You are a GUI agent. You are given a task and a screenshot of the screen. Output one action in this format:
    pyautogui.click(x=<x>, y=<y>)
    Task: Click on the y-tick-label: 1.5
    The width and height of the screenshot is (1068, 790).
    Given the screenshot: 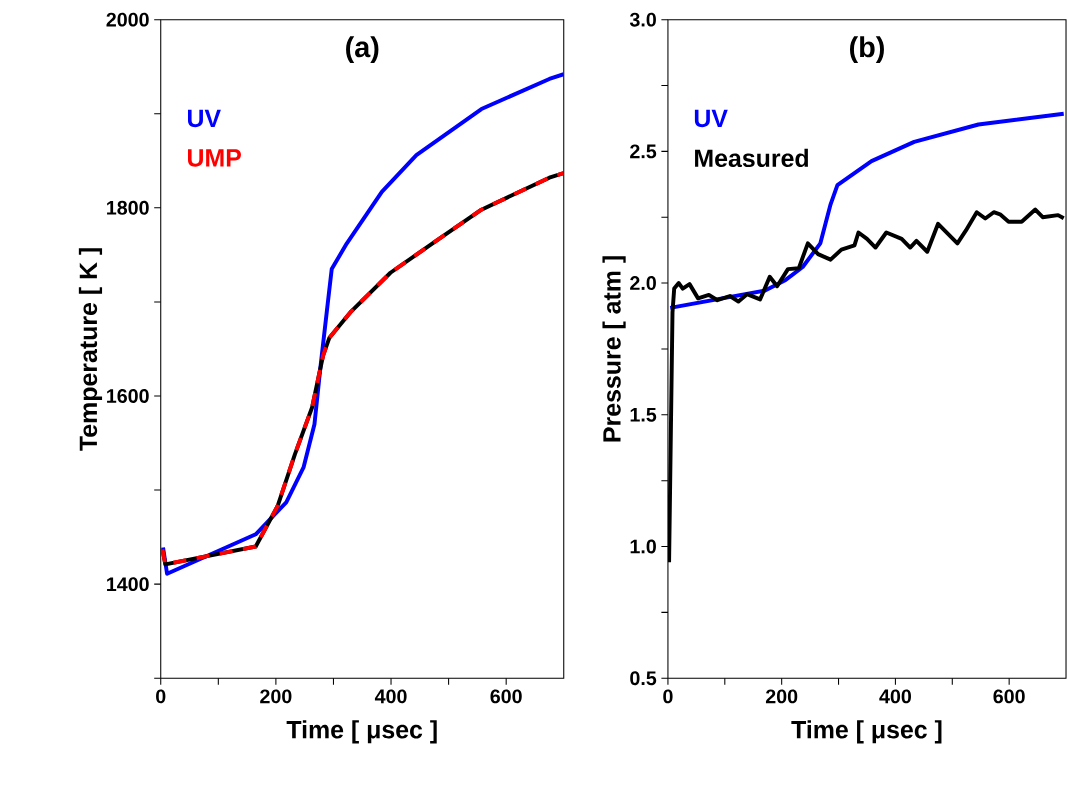 What is the action you would take?
    pyautogui.click(x=643, y=414)
    